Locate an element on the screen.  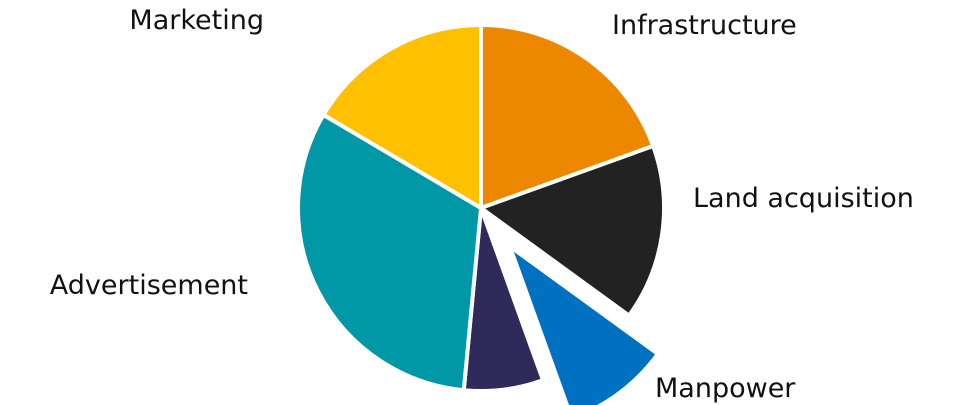
pie-label-land-acquisition: Land acquisition is located at coordinates (803, 198).